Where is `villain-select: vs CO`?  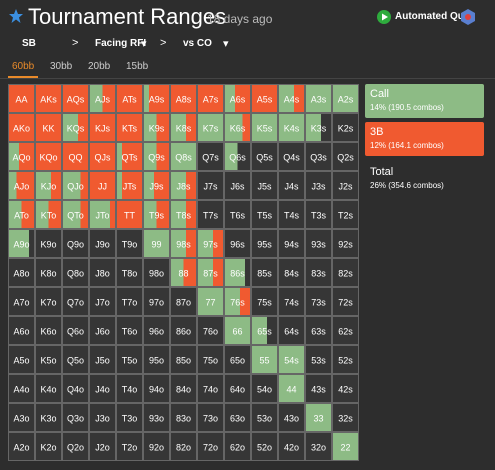
villain-select: vs CO is located at coordinates (197, 43).